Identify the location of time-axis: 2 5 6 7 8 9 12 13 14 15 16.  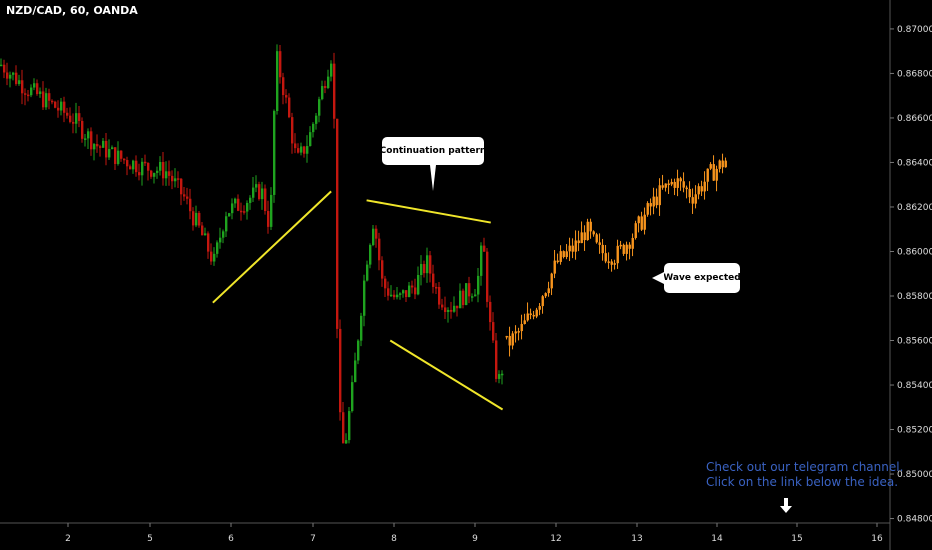
(474, 533).